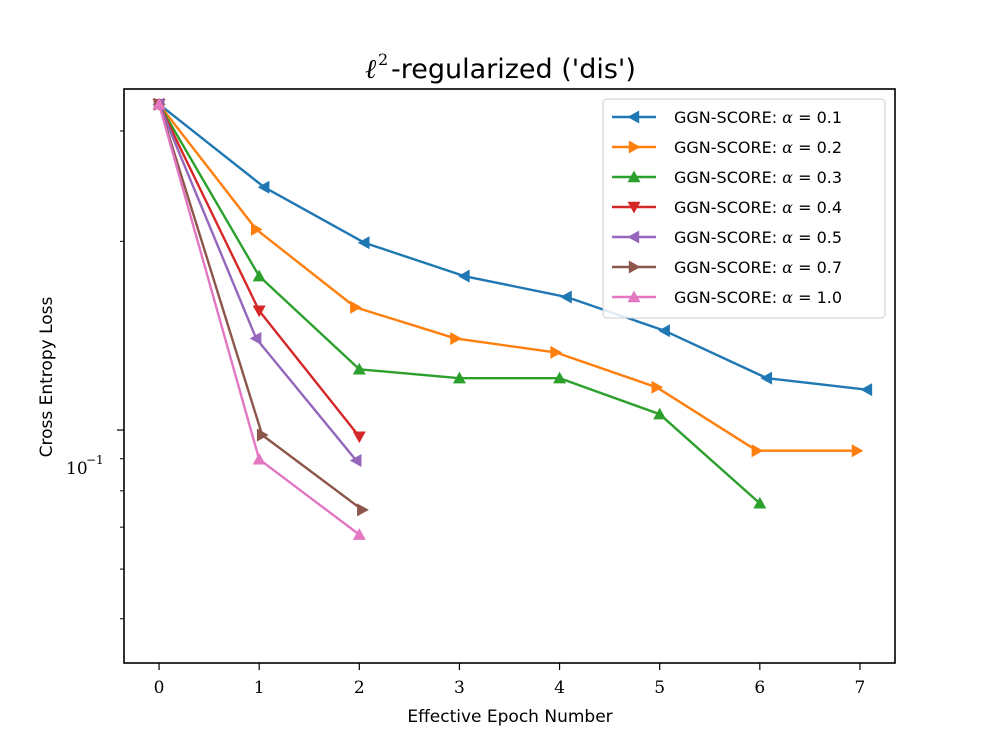  What do you see at coordinates (259, 688) in the screenshot?
I see `x-tick-label-1: 1` at bounding box center [259, 688].